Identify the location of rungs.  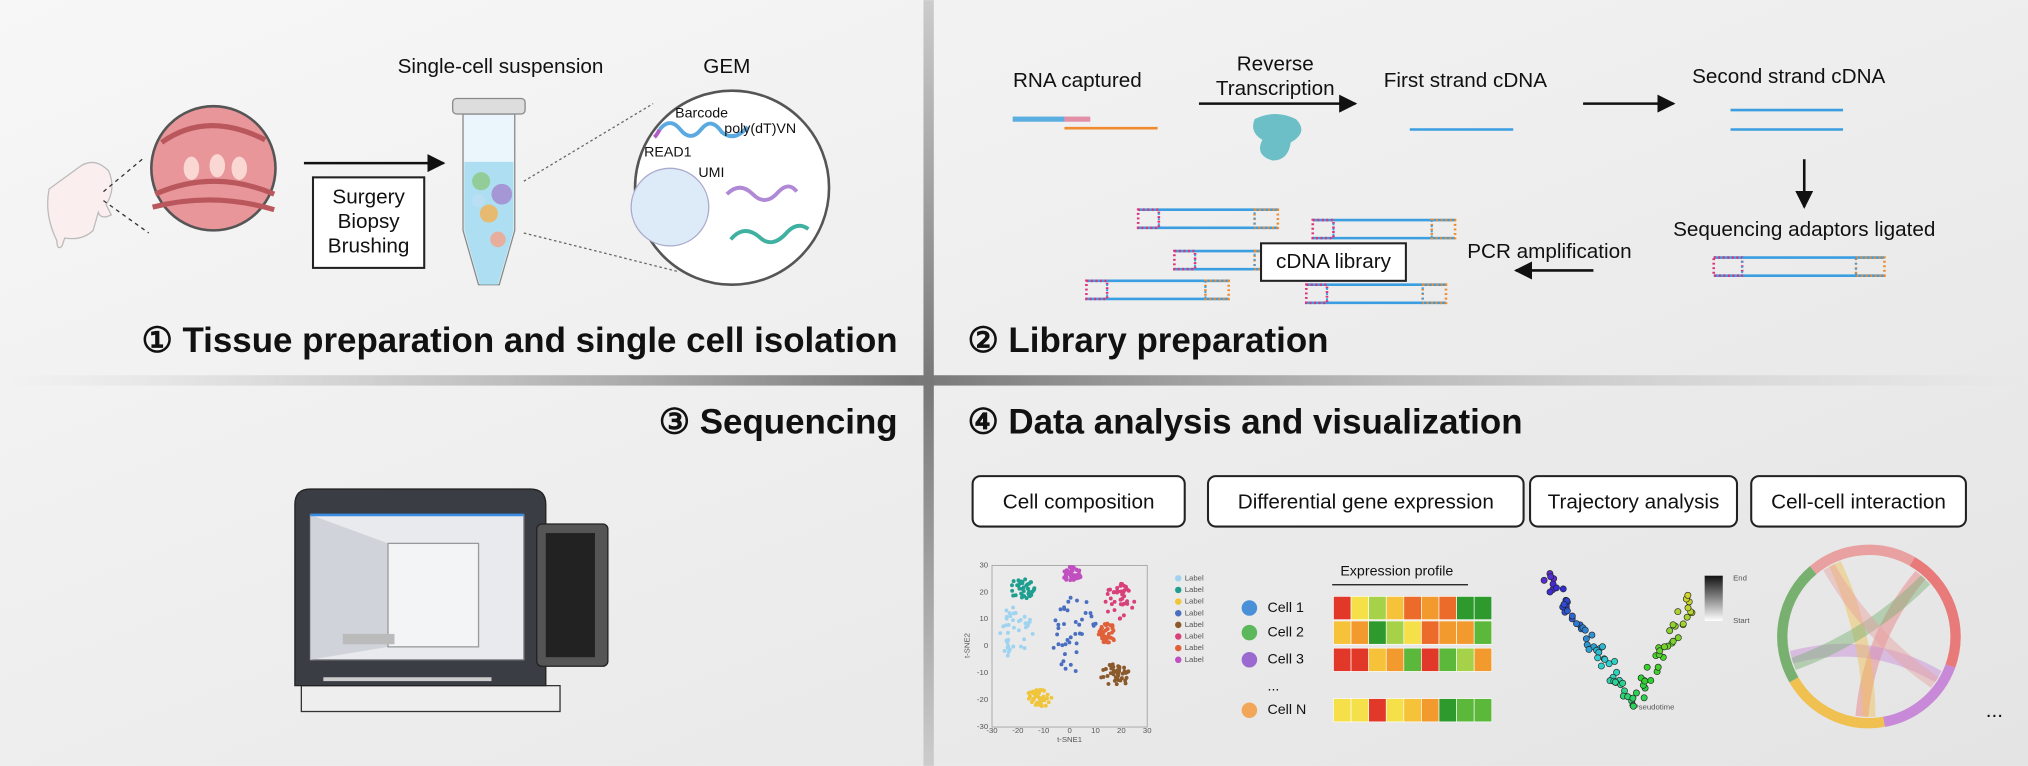
(1156, 289).